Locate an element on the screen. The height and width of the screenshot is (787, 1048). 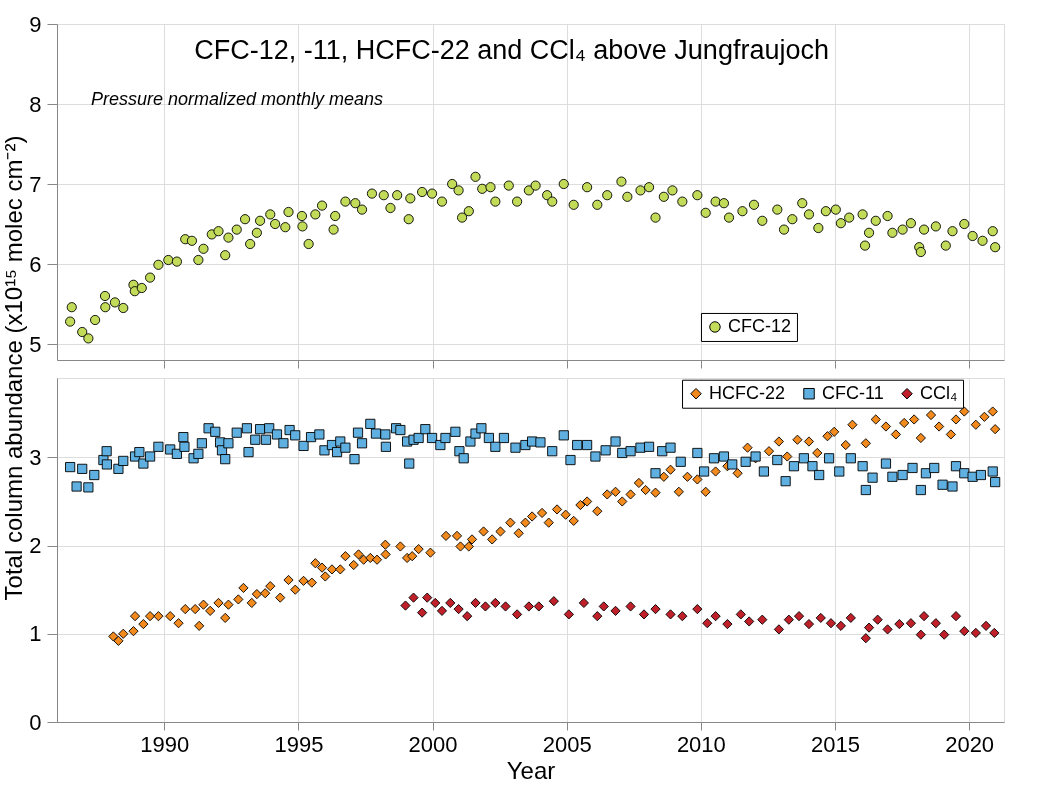
legend-label: CFC-11 is located at coordinates (853, 392).